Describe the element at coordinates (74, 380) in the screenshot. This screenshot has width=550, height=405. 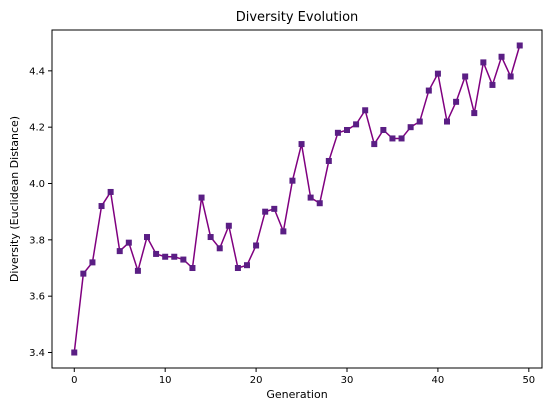
I see `x-tick-label: 0` at that location.